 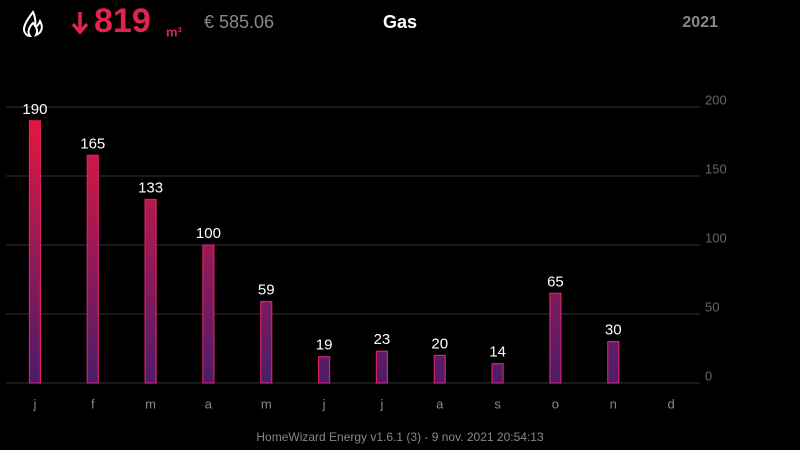 What do you see at coordinates (613, 403) in the screenshot?
I see `x-tick-label: n` at bounding box center [613, 403].